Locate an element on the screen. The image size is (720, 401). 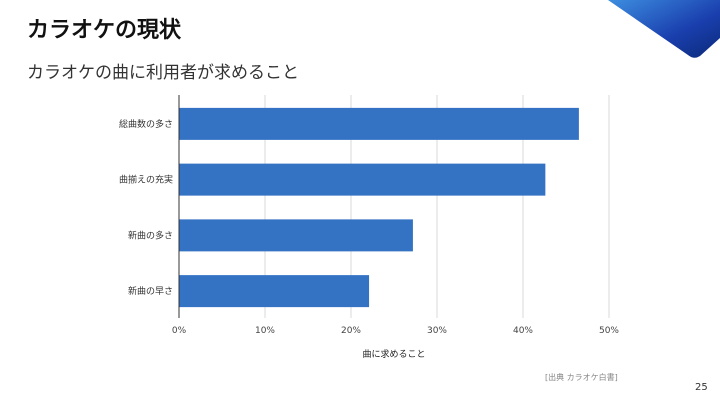
x-tick-label: 0% is located at coordinates (179, 331).